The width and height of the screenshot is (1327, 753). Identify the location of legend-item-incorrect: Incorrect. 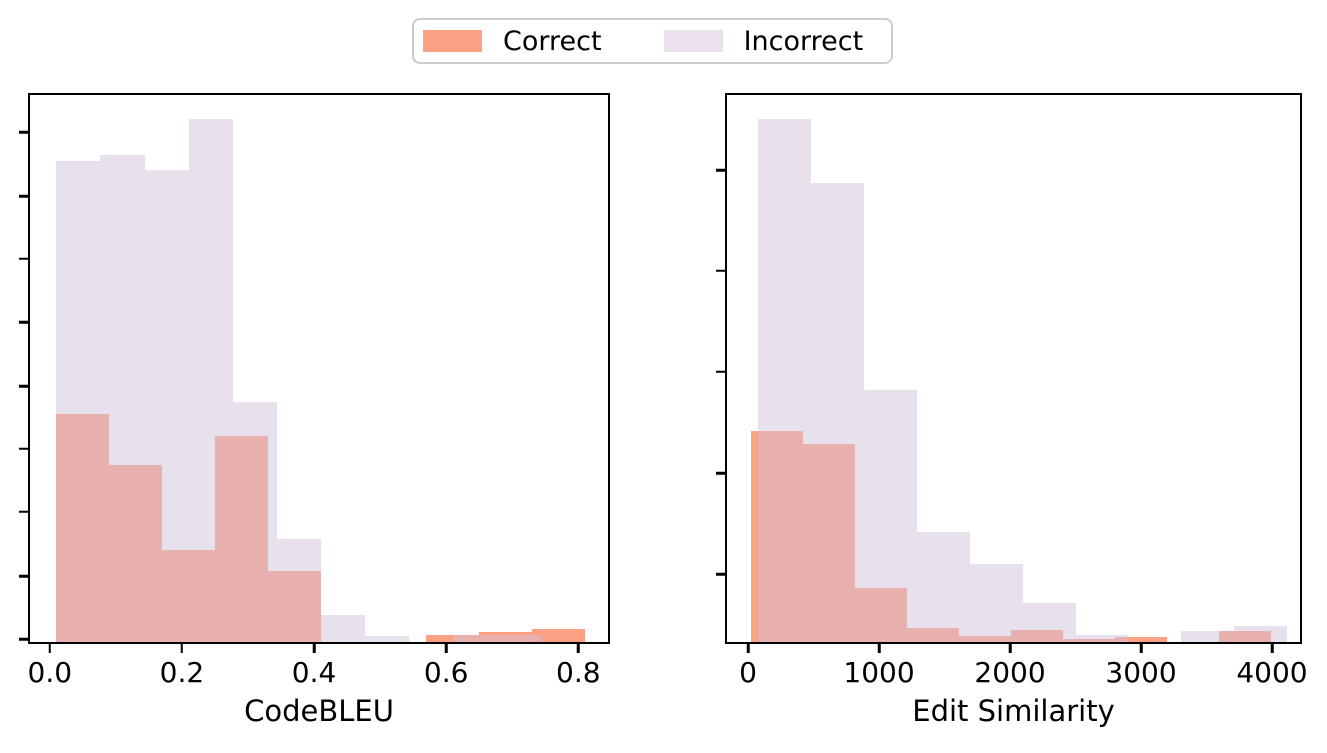
(763, 41).